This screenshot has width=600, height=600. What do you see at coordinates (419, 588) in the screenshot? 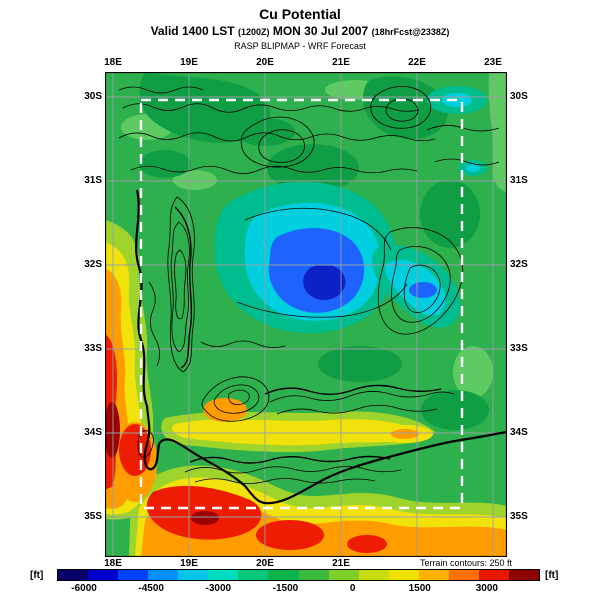
I see `colorbar-tick: 1500` at bounding box center [419, 588].